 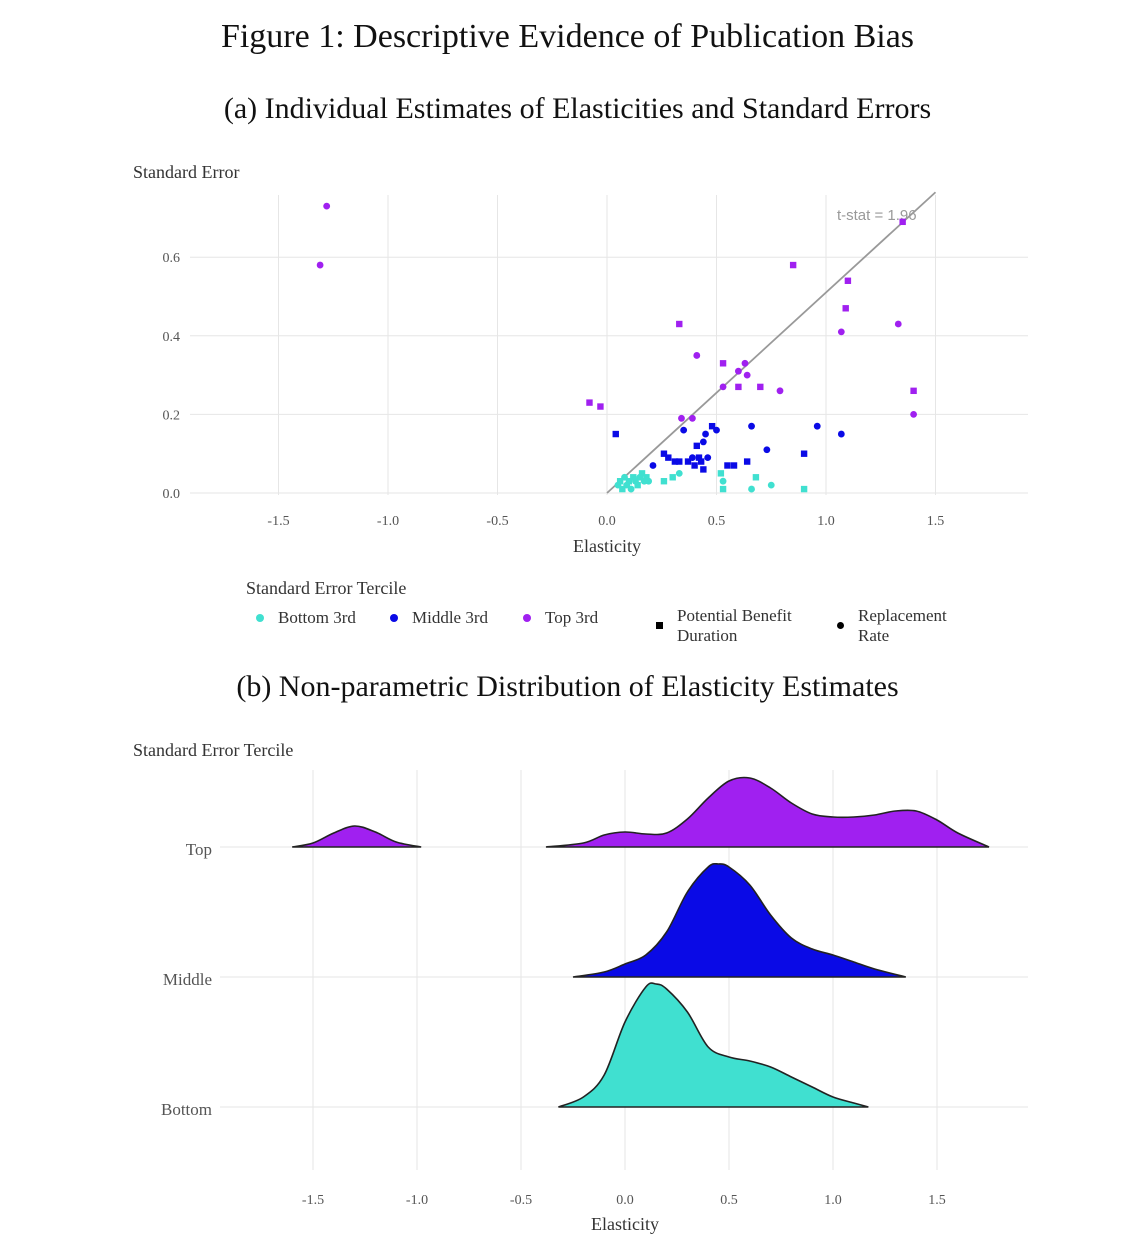 I want to click on legend-label-bottom: Bottom 3rd, so click(x=317, y=617).